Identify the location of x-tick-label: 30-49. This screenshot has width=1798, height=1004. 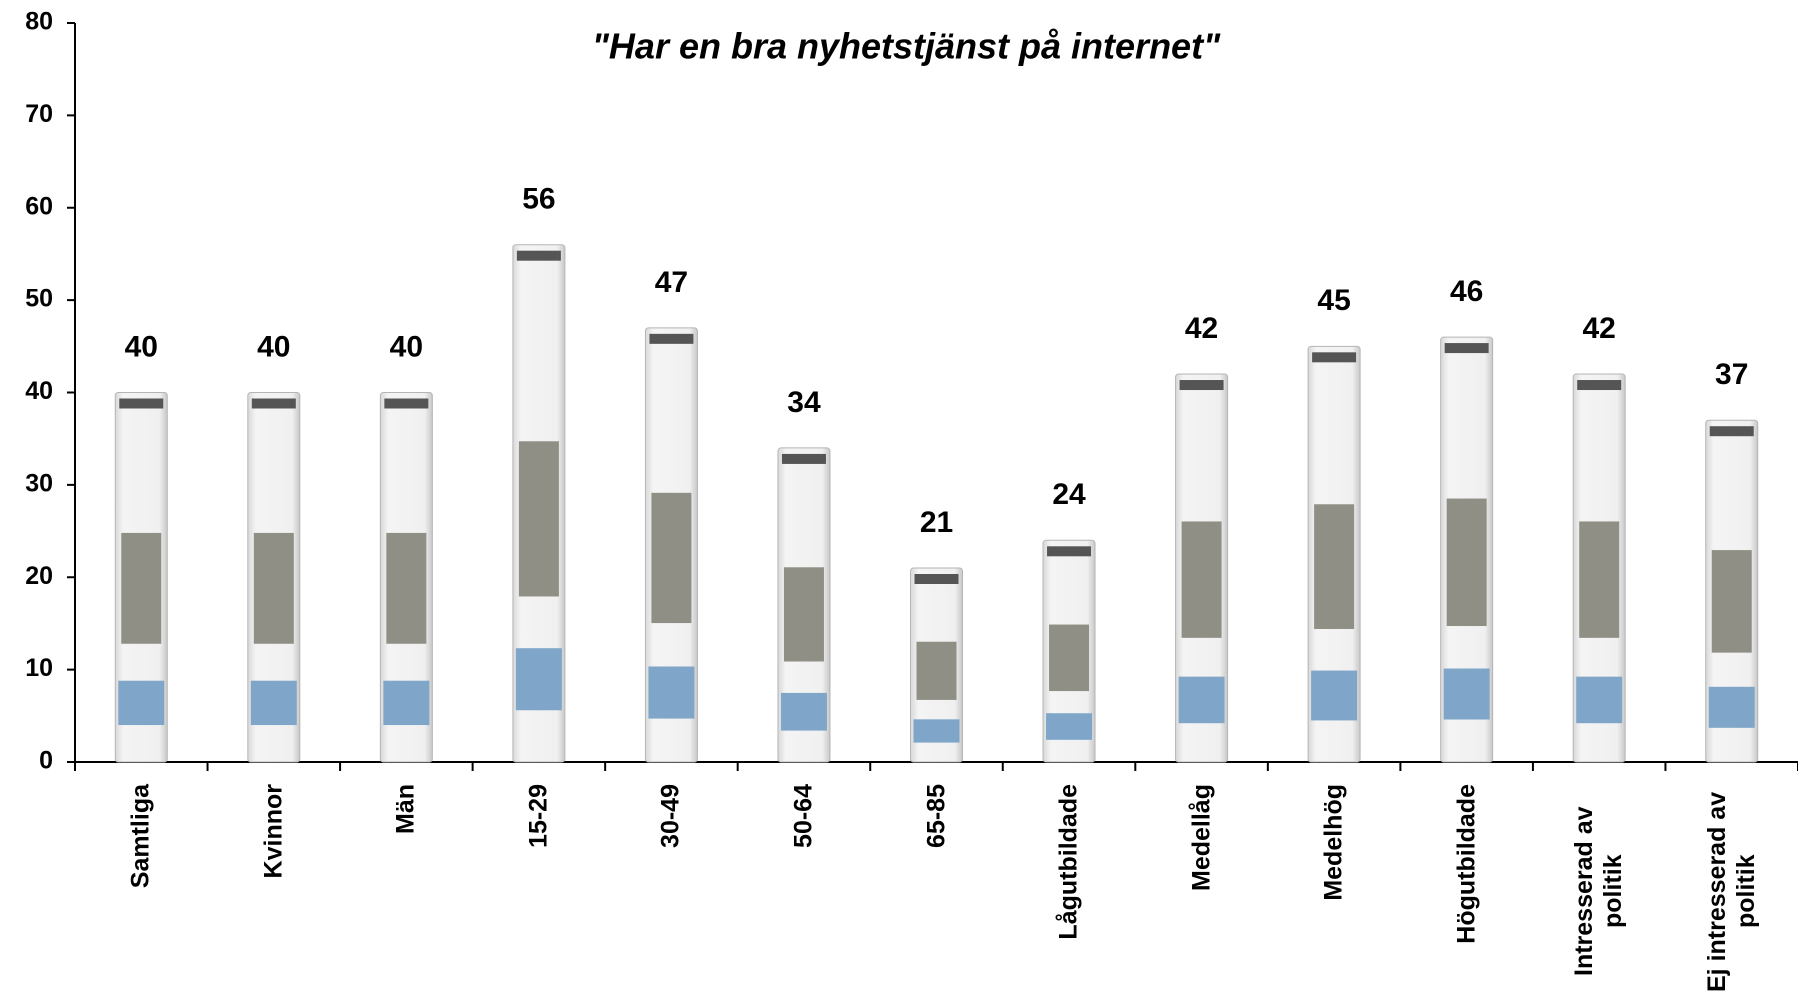
(670, 816).